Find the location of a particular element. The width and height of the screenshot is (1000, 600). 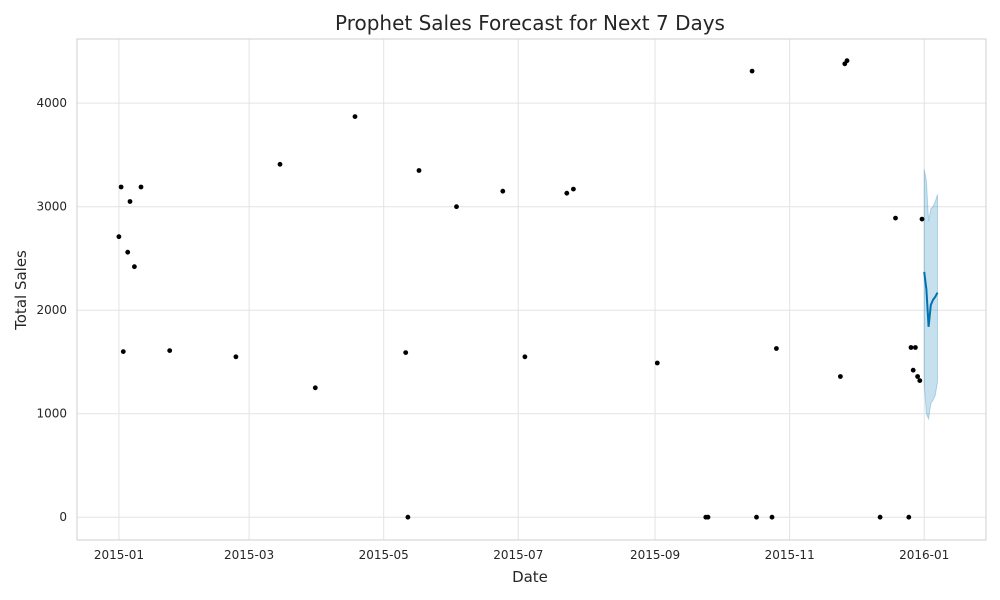

y-tick-label: 2000 is located at coordinates (51, 310).